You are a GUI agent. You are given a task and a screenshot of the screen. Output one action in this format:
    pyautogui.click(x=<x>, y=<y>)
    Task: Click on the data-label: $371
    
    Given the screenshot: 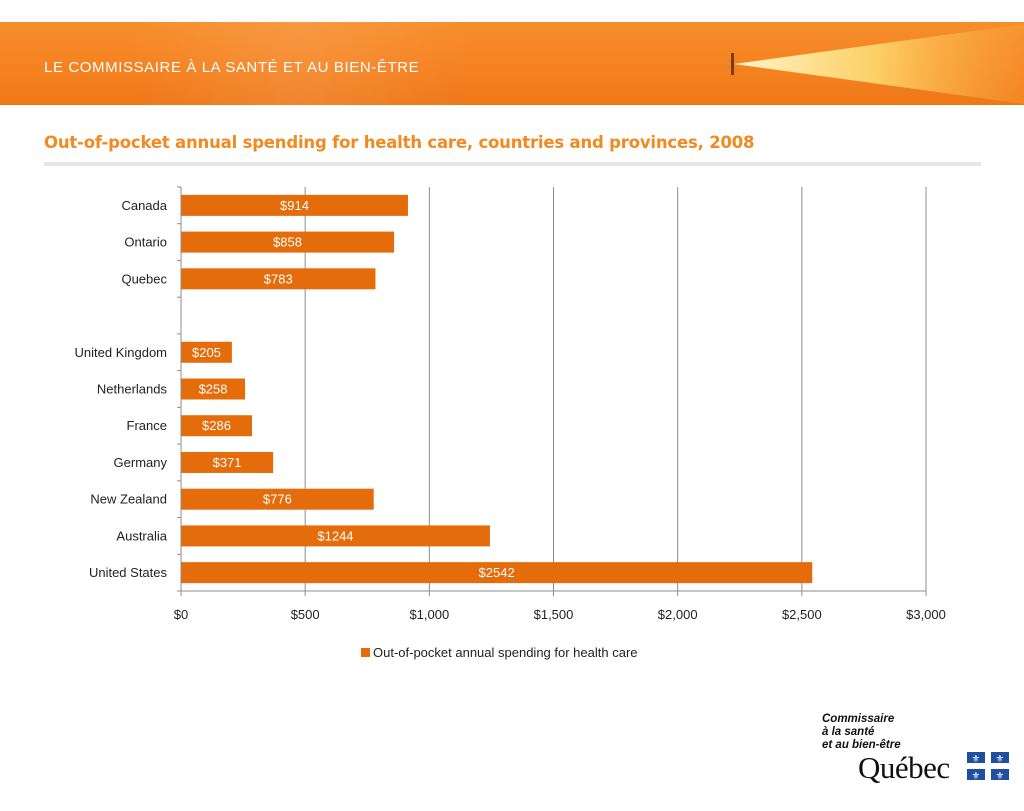 What is the action you would take?
    pyautogui.click(x=227, y=462)
    